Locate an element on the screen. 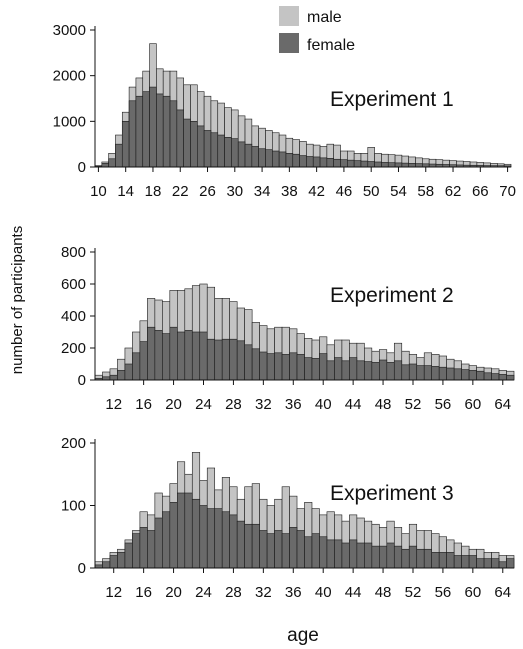 The width and height of the screenshot is (523, 649). x-tick-label: 38 is located at coordinates (289, 191).